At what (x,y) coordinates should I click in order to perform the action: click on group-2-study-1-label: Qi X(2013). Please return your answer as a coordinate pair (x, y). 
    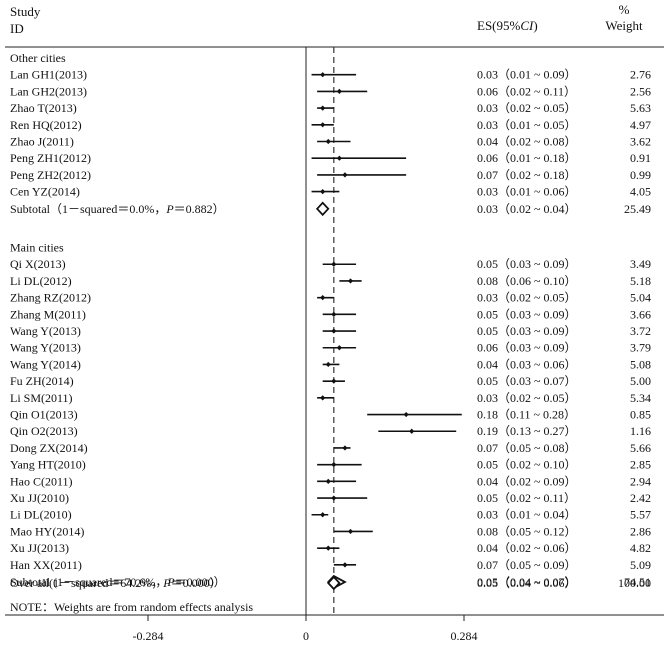
    Looking at the image, I should click on (38, 264).